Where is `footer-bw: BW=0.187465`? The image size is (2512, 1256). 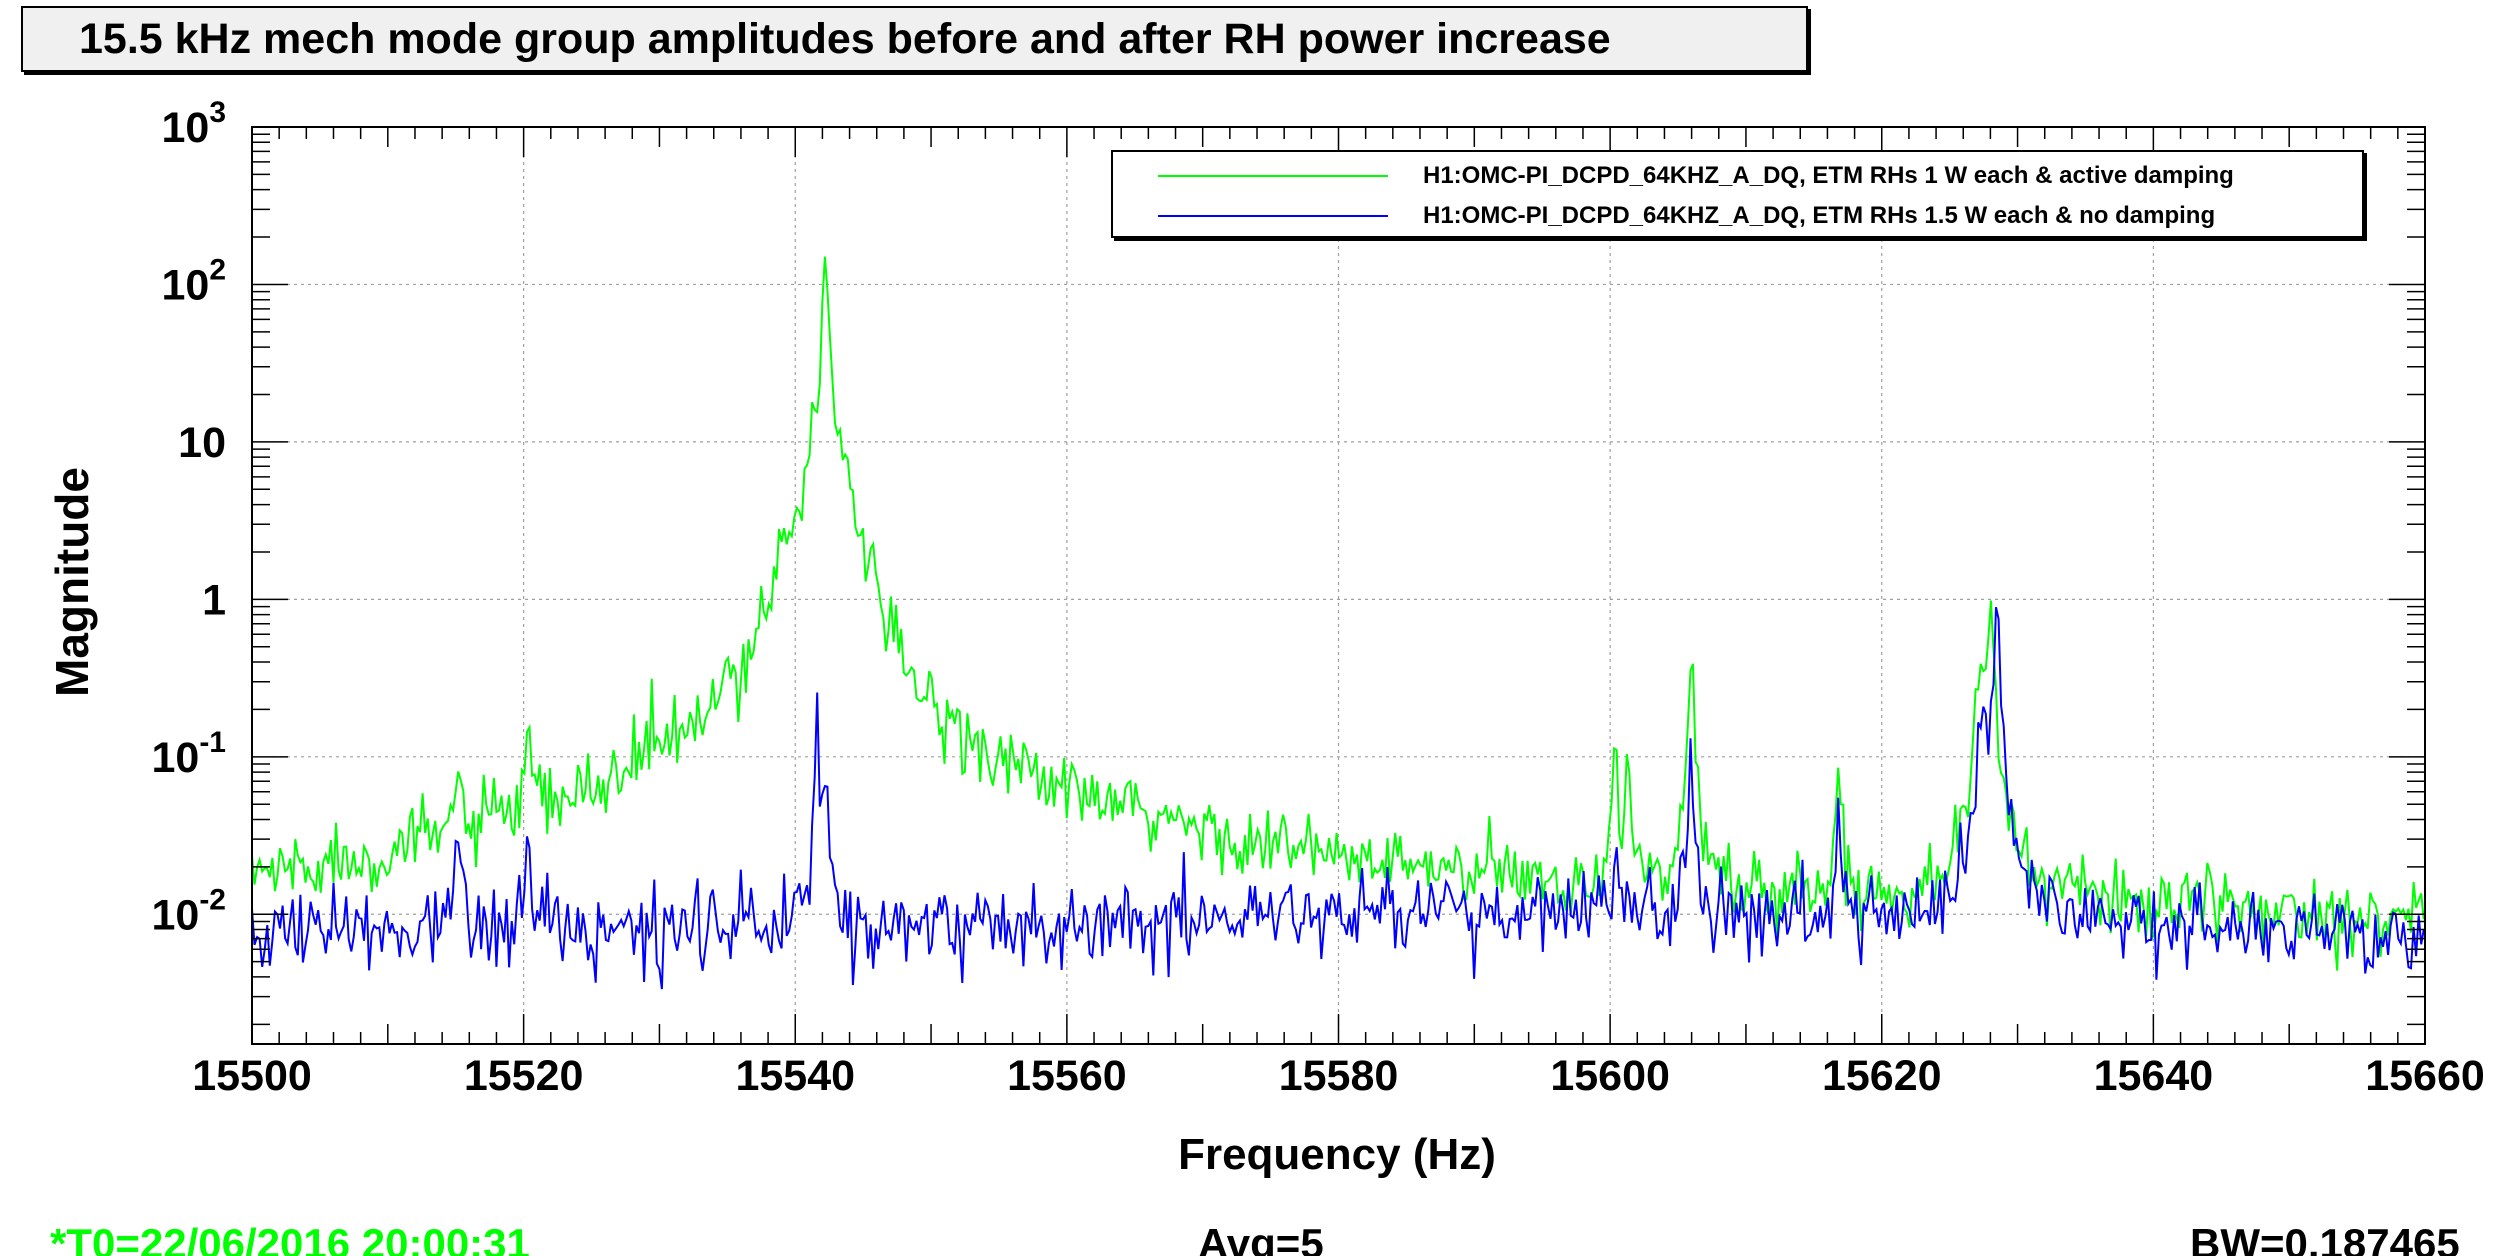 footer-bw: BW=0.187465 is located at coordinates (2325, 1238).